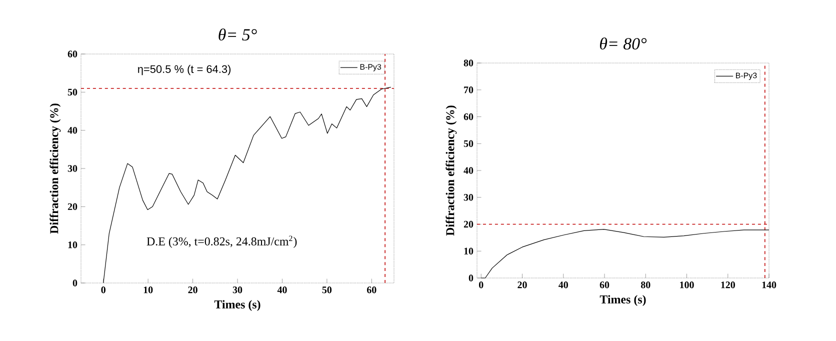  Describe the element at coordinates (148, 290) in the screenshot. I see `x-tick-label: 10` at that location.